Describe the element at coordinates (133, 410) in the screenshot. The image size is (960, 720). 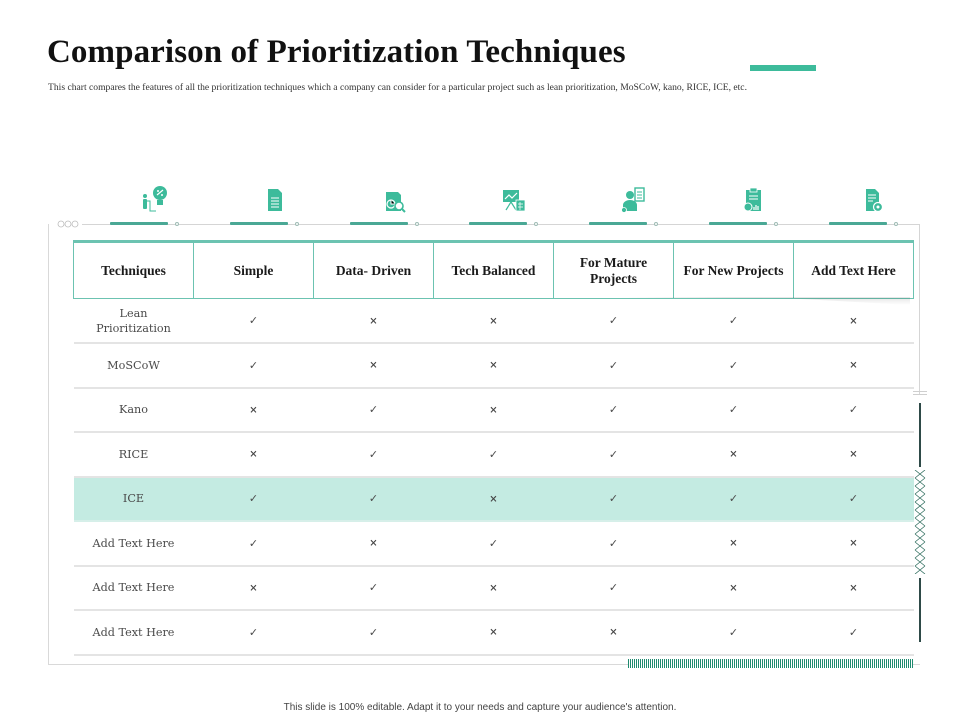
I see `technique-name: Kano` at that location.